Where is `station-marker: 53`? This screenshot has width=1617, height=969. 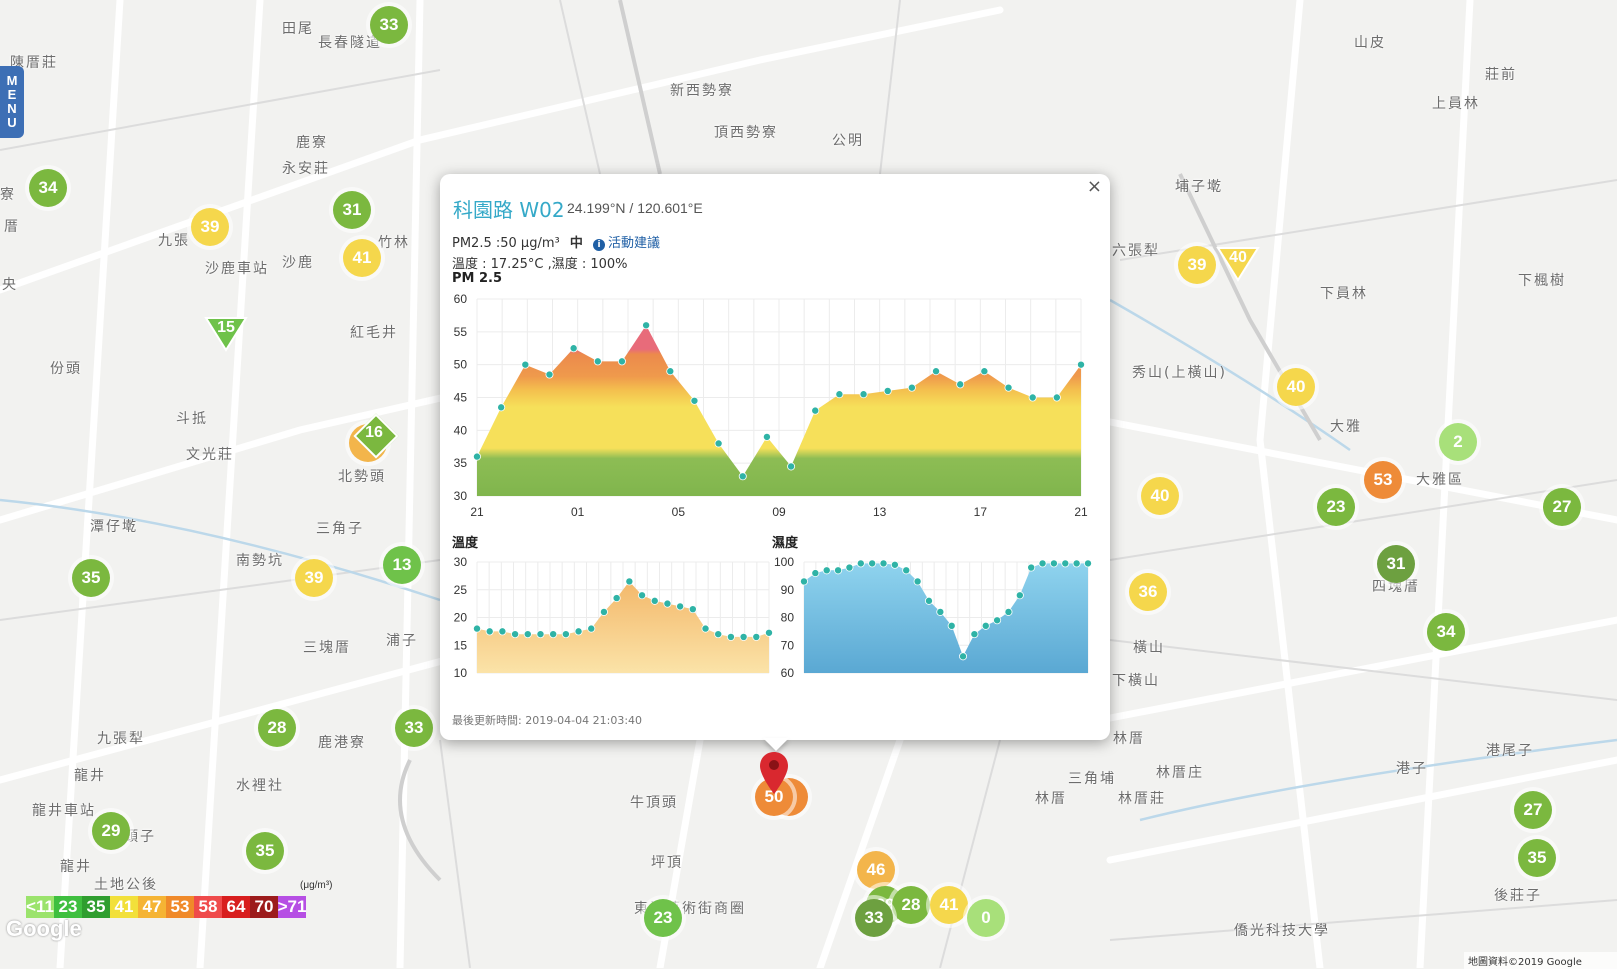 station-marker: 53 is located at coordinates (1383, 480).